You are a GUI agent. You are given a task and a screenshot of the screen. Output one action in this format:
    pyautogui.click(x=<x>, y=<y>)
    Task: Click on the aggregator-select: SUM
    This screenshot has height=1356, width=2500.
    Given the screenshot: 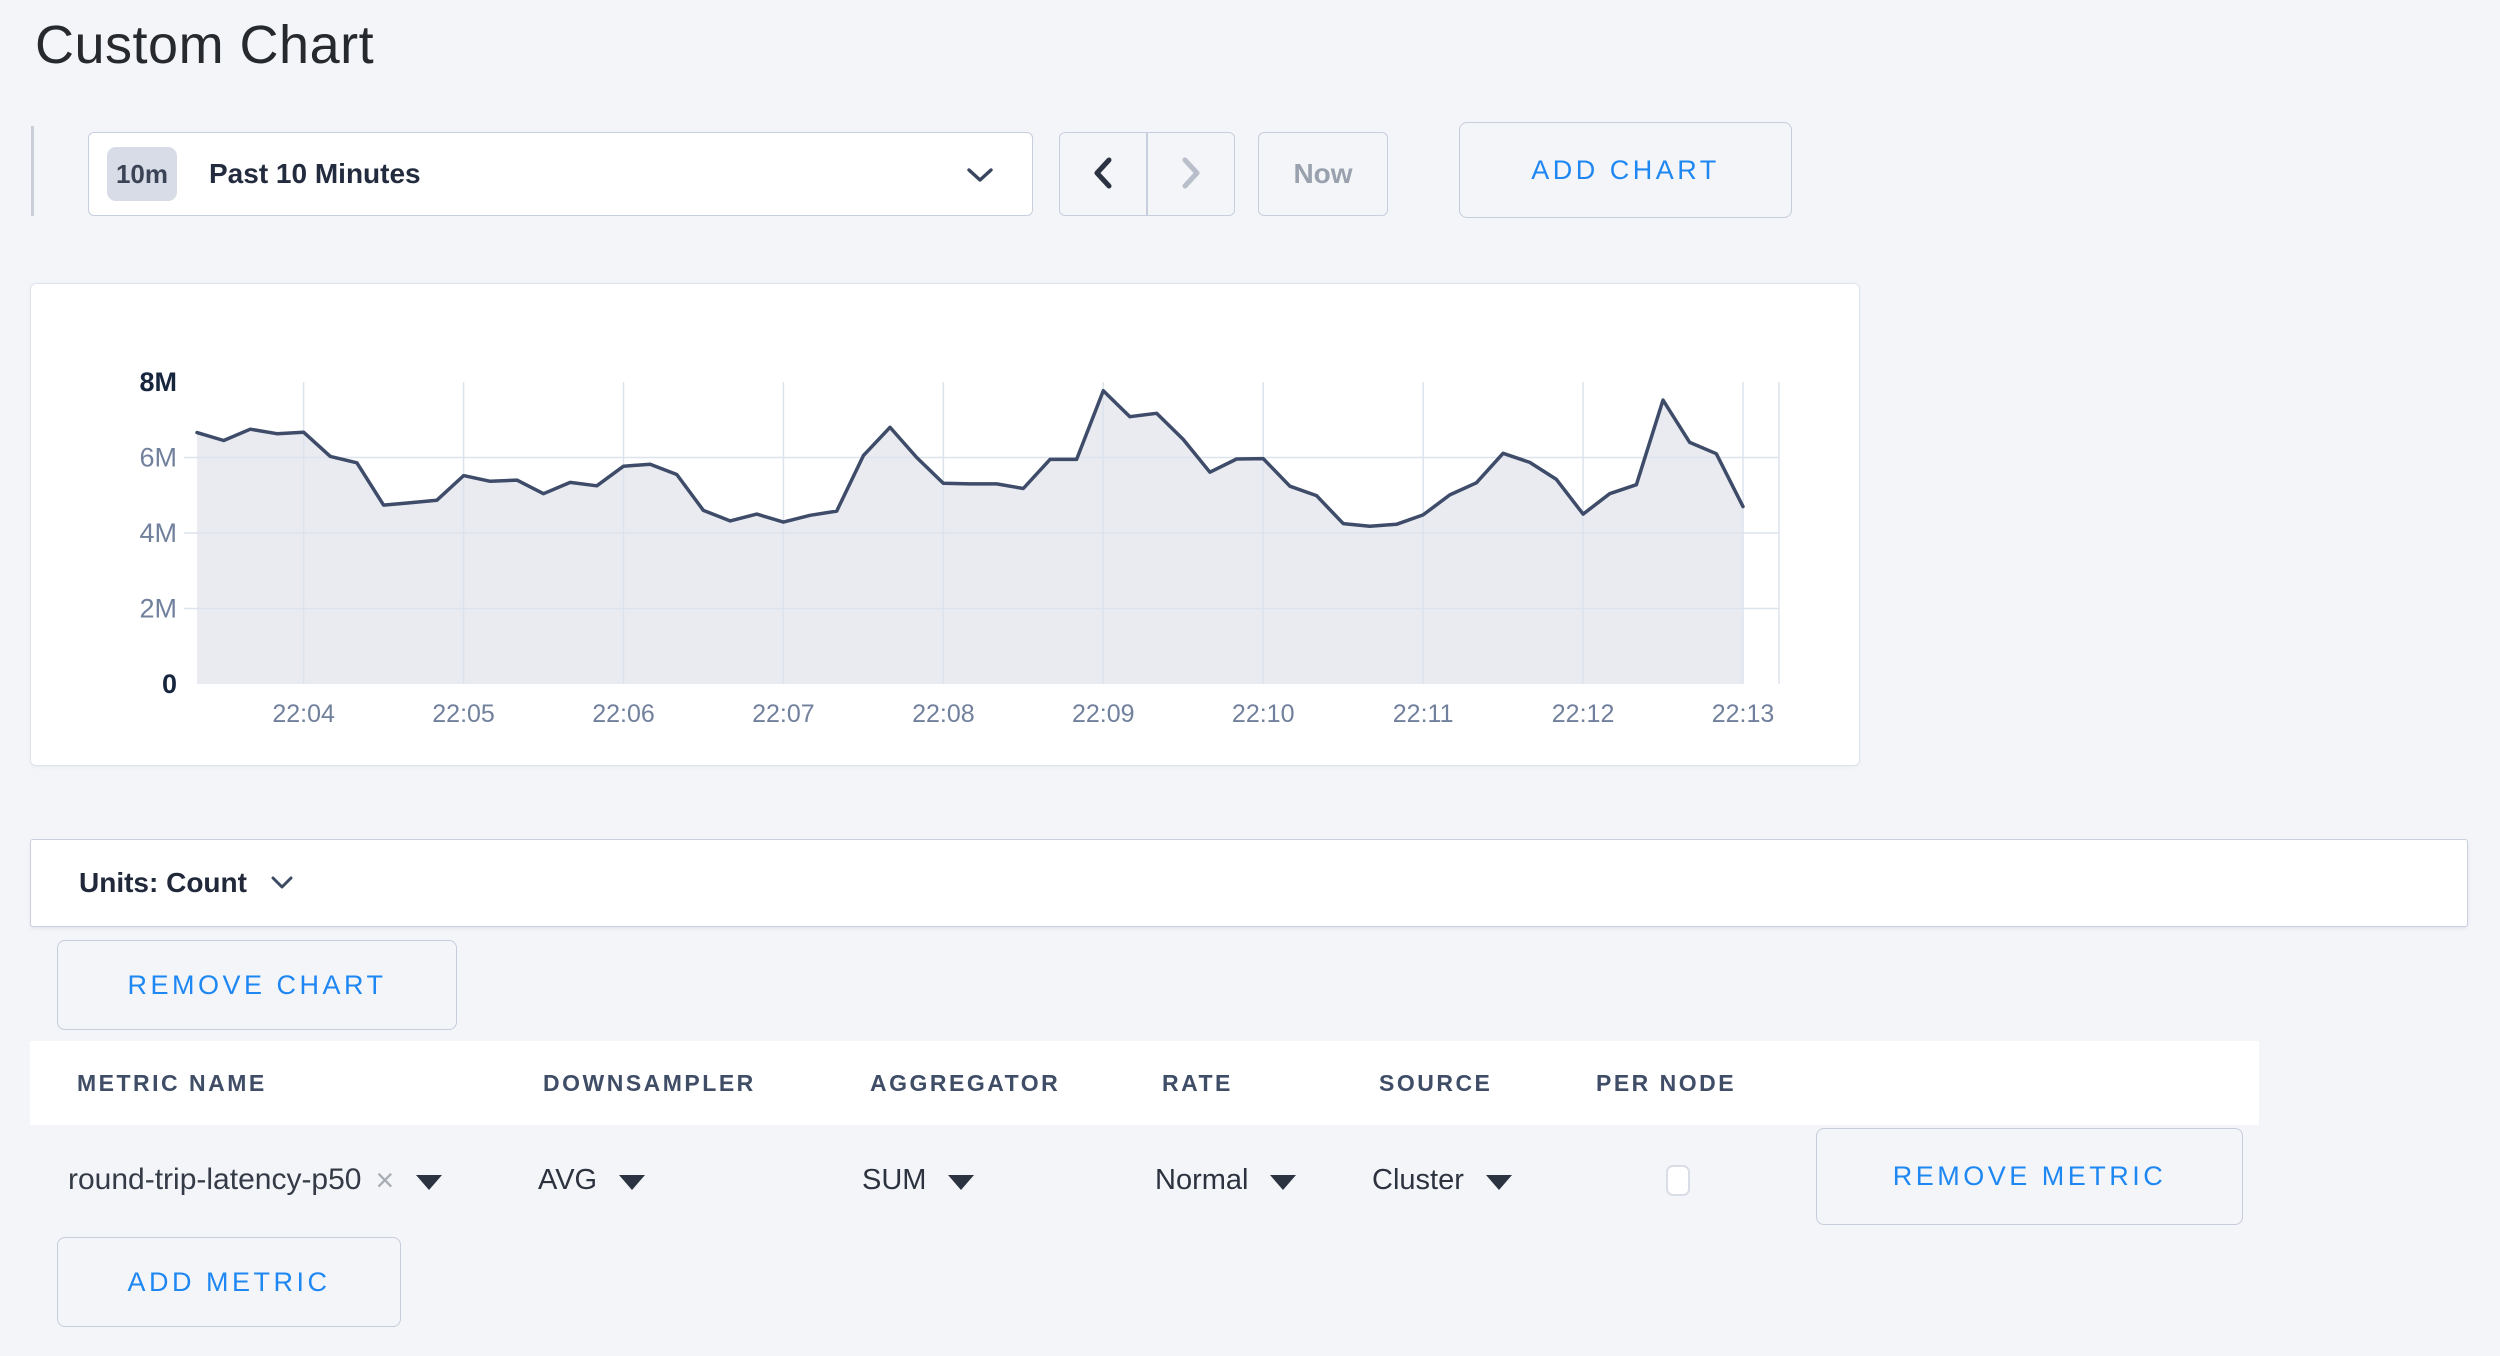 What is the action you would take?
    pyautogui.click(x=918, y=1180)
    